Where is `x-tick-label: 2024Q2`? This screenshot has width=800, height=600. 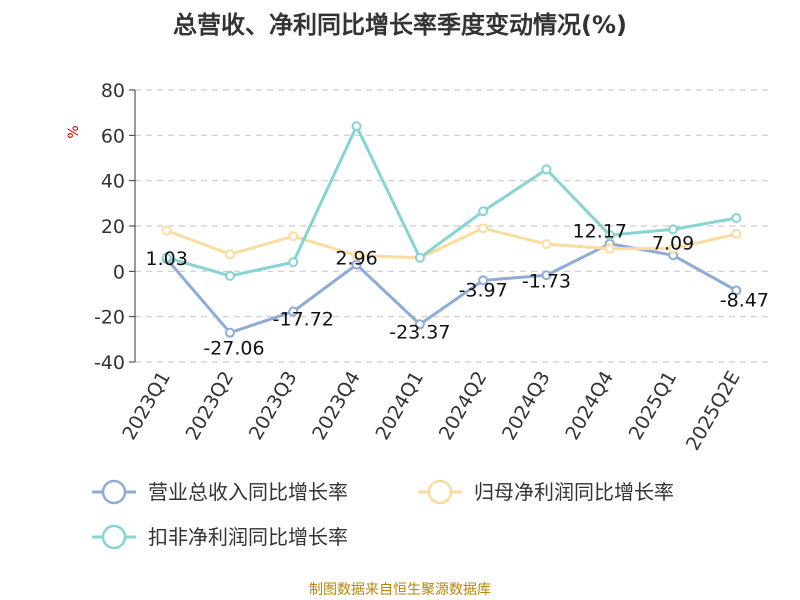
x-tick-label: 2024Q2 is located at coordinates (463, 406).